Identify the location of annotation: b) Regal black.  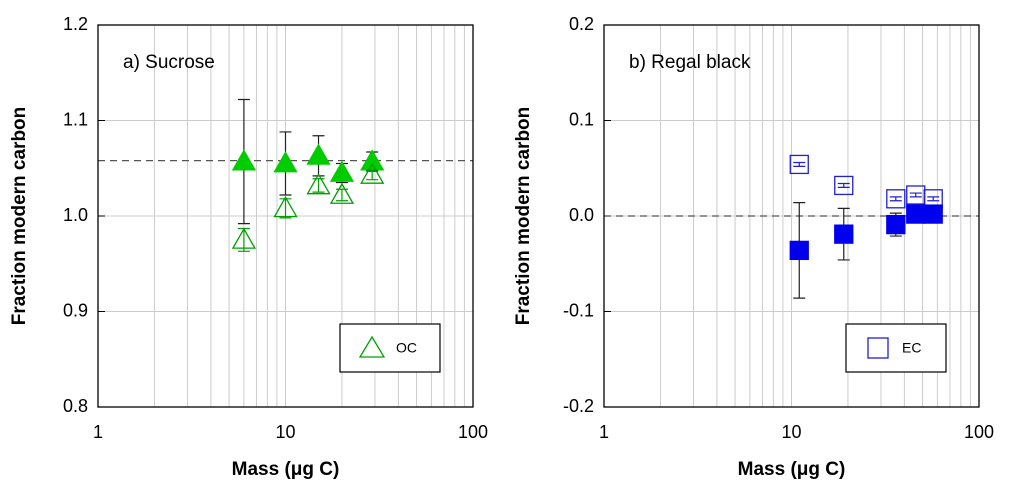
(690, 62).